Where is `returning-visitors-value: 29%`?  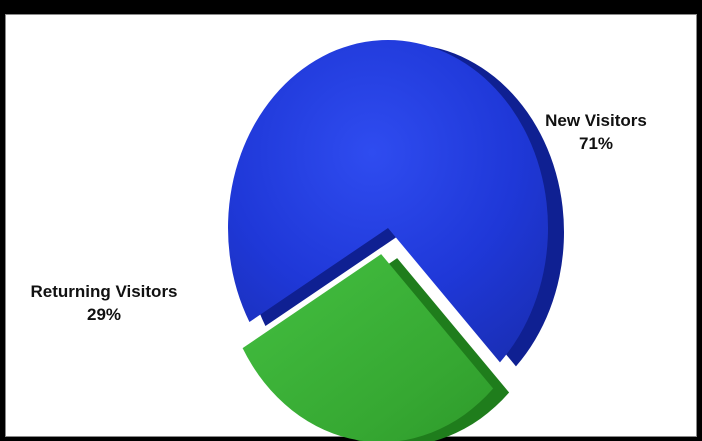
returning-visitors-value: 29% is located at coordinates (104, 314).